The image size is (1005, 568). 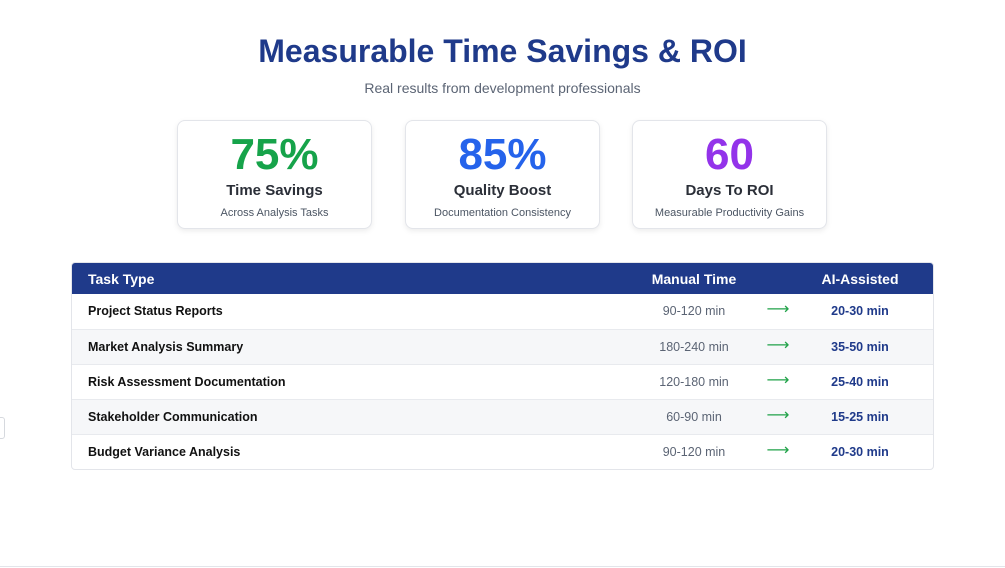 What do you see at coordinates (694, 417) in the screenshot?
I see `manual-time-cell: 60-90 min` at bounding box center [694, 417].